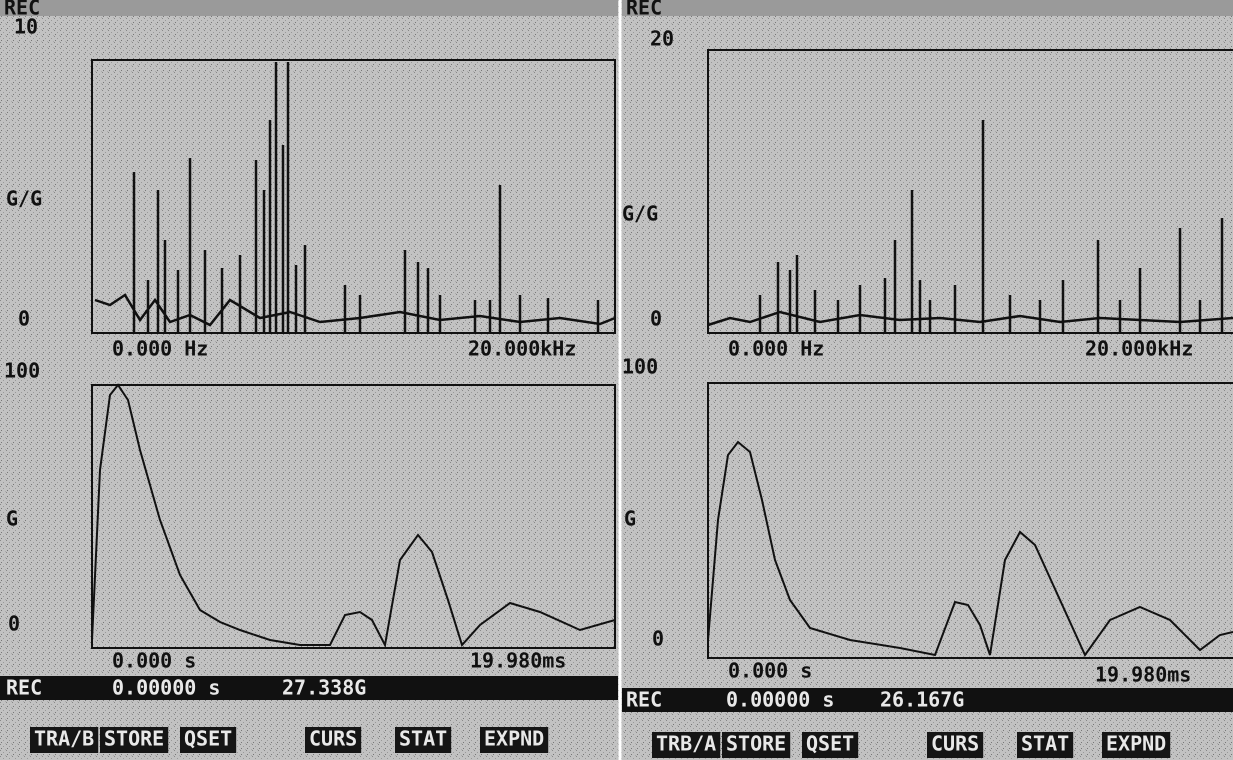 The width and height of the screenshot is (1233, 760). I want to click on plot-frame, so click(353, 516).